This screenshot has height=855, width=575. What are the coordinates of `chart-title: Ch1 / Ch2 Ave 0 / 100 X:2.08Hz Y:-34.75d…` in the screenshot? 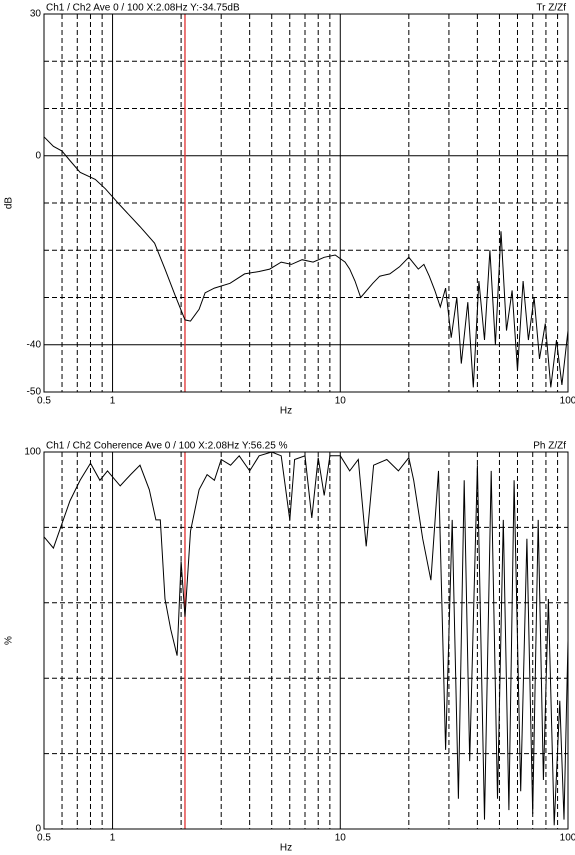 It's located at (143, 8).